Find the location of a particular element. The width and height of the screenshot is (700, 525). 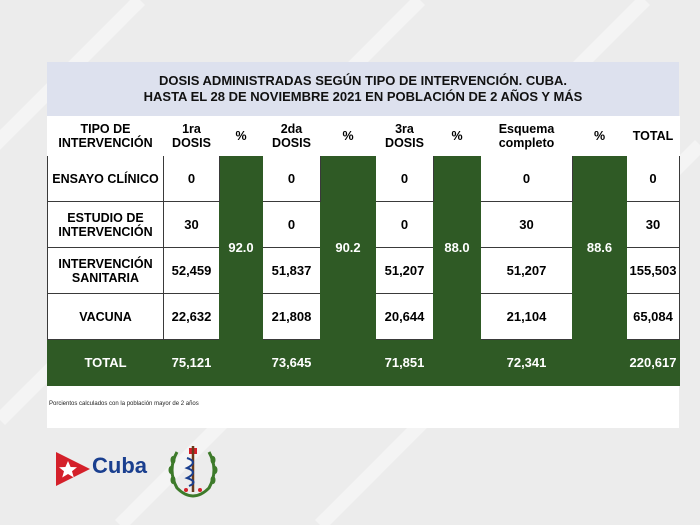

cell-3ra-dosis: 20,644 is located at coordinates (404, 316).